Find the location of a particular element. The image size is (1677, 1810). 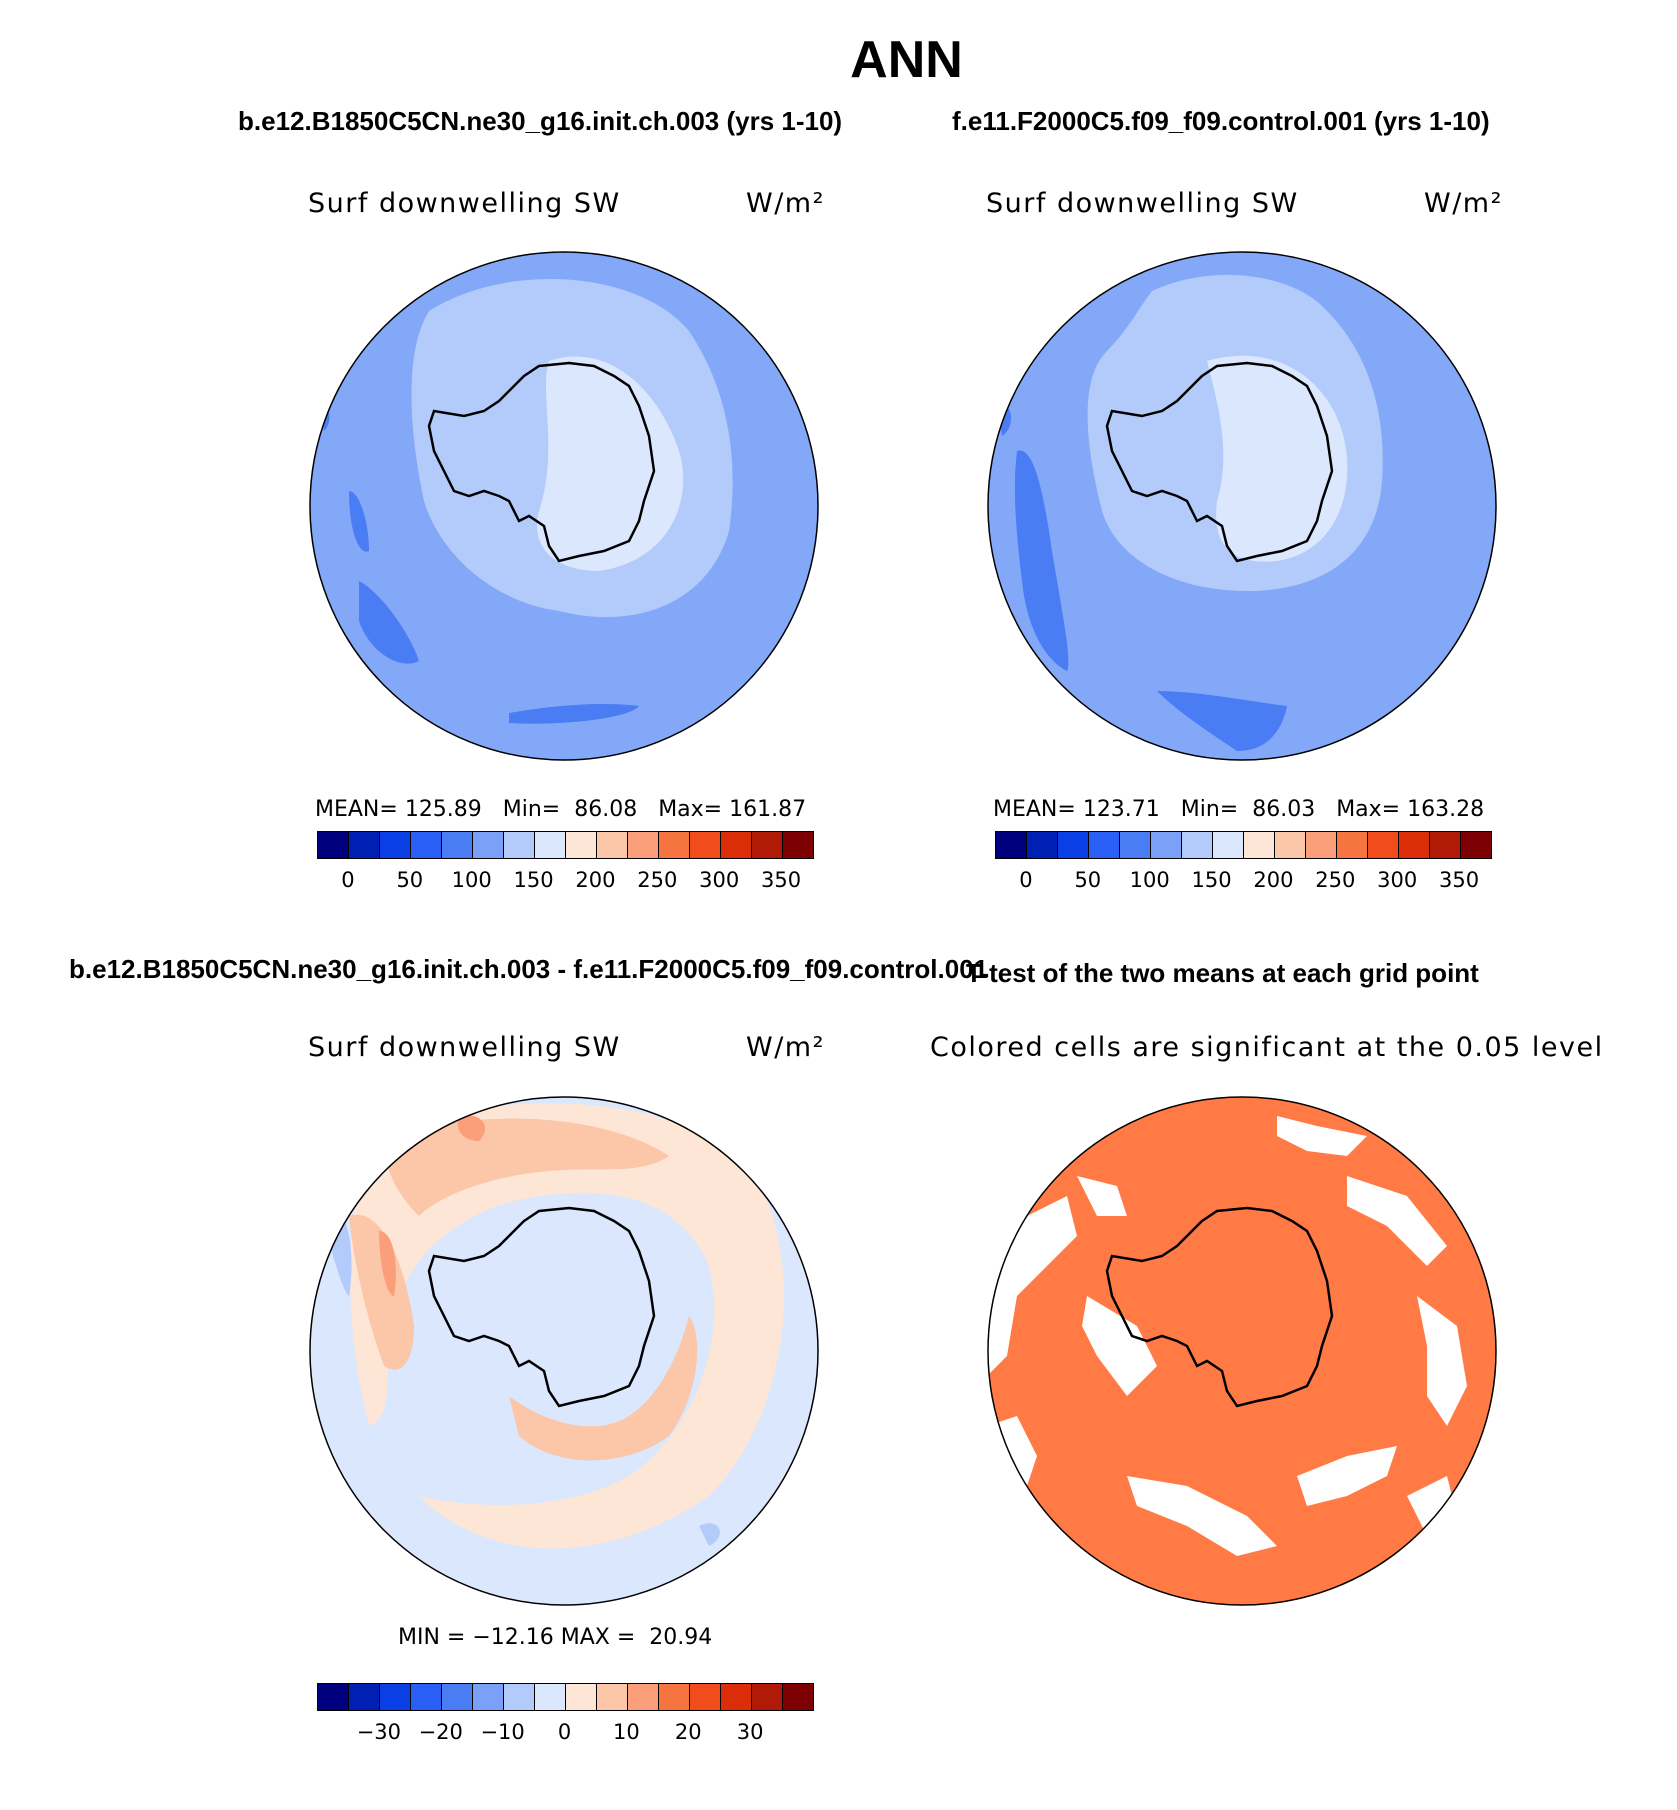

panel2-colorbar-tick-label: 200 is located at coordinates (1273, 880).